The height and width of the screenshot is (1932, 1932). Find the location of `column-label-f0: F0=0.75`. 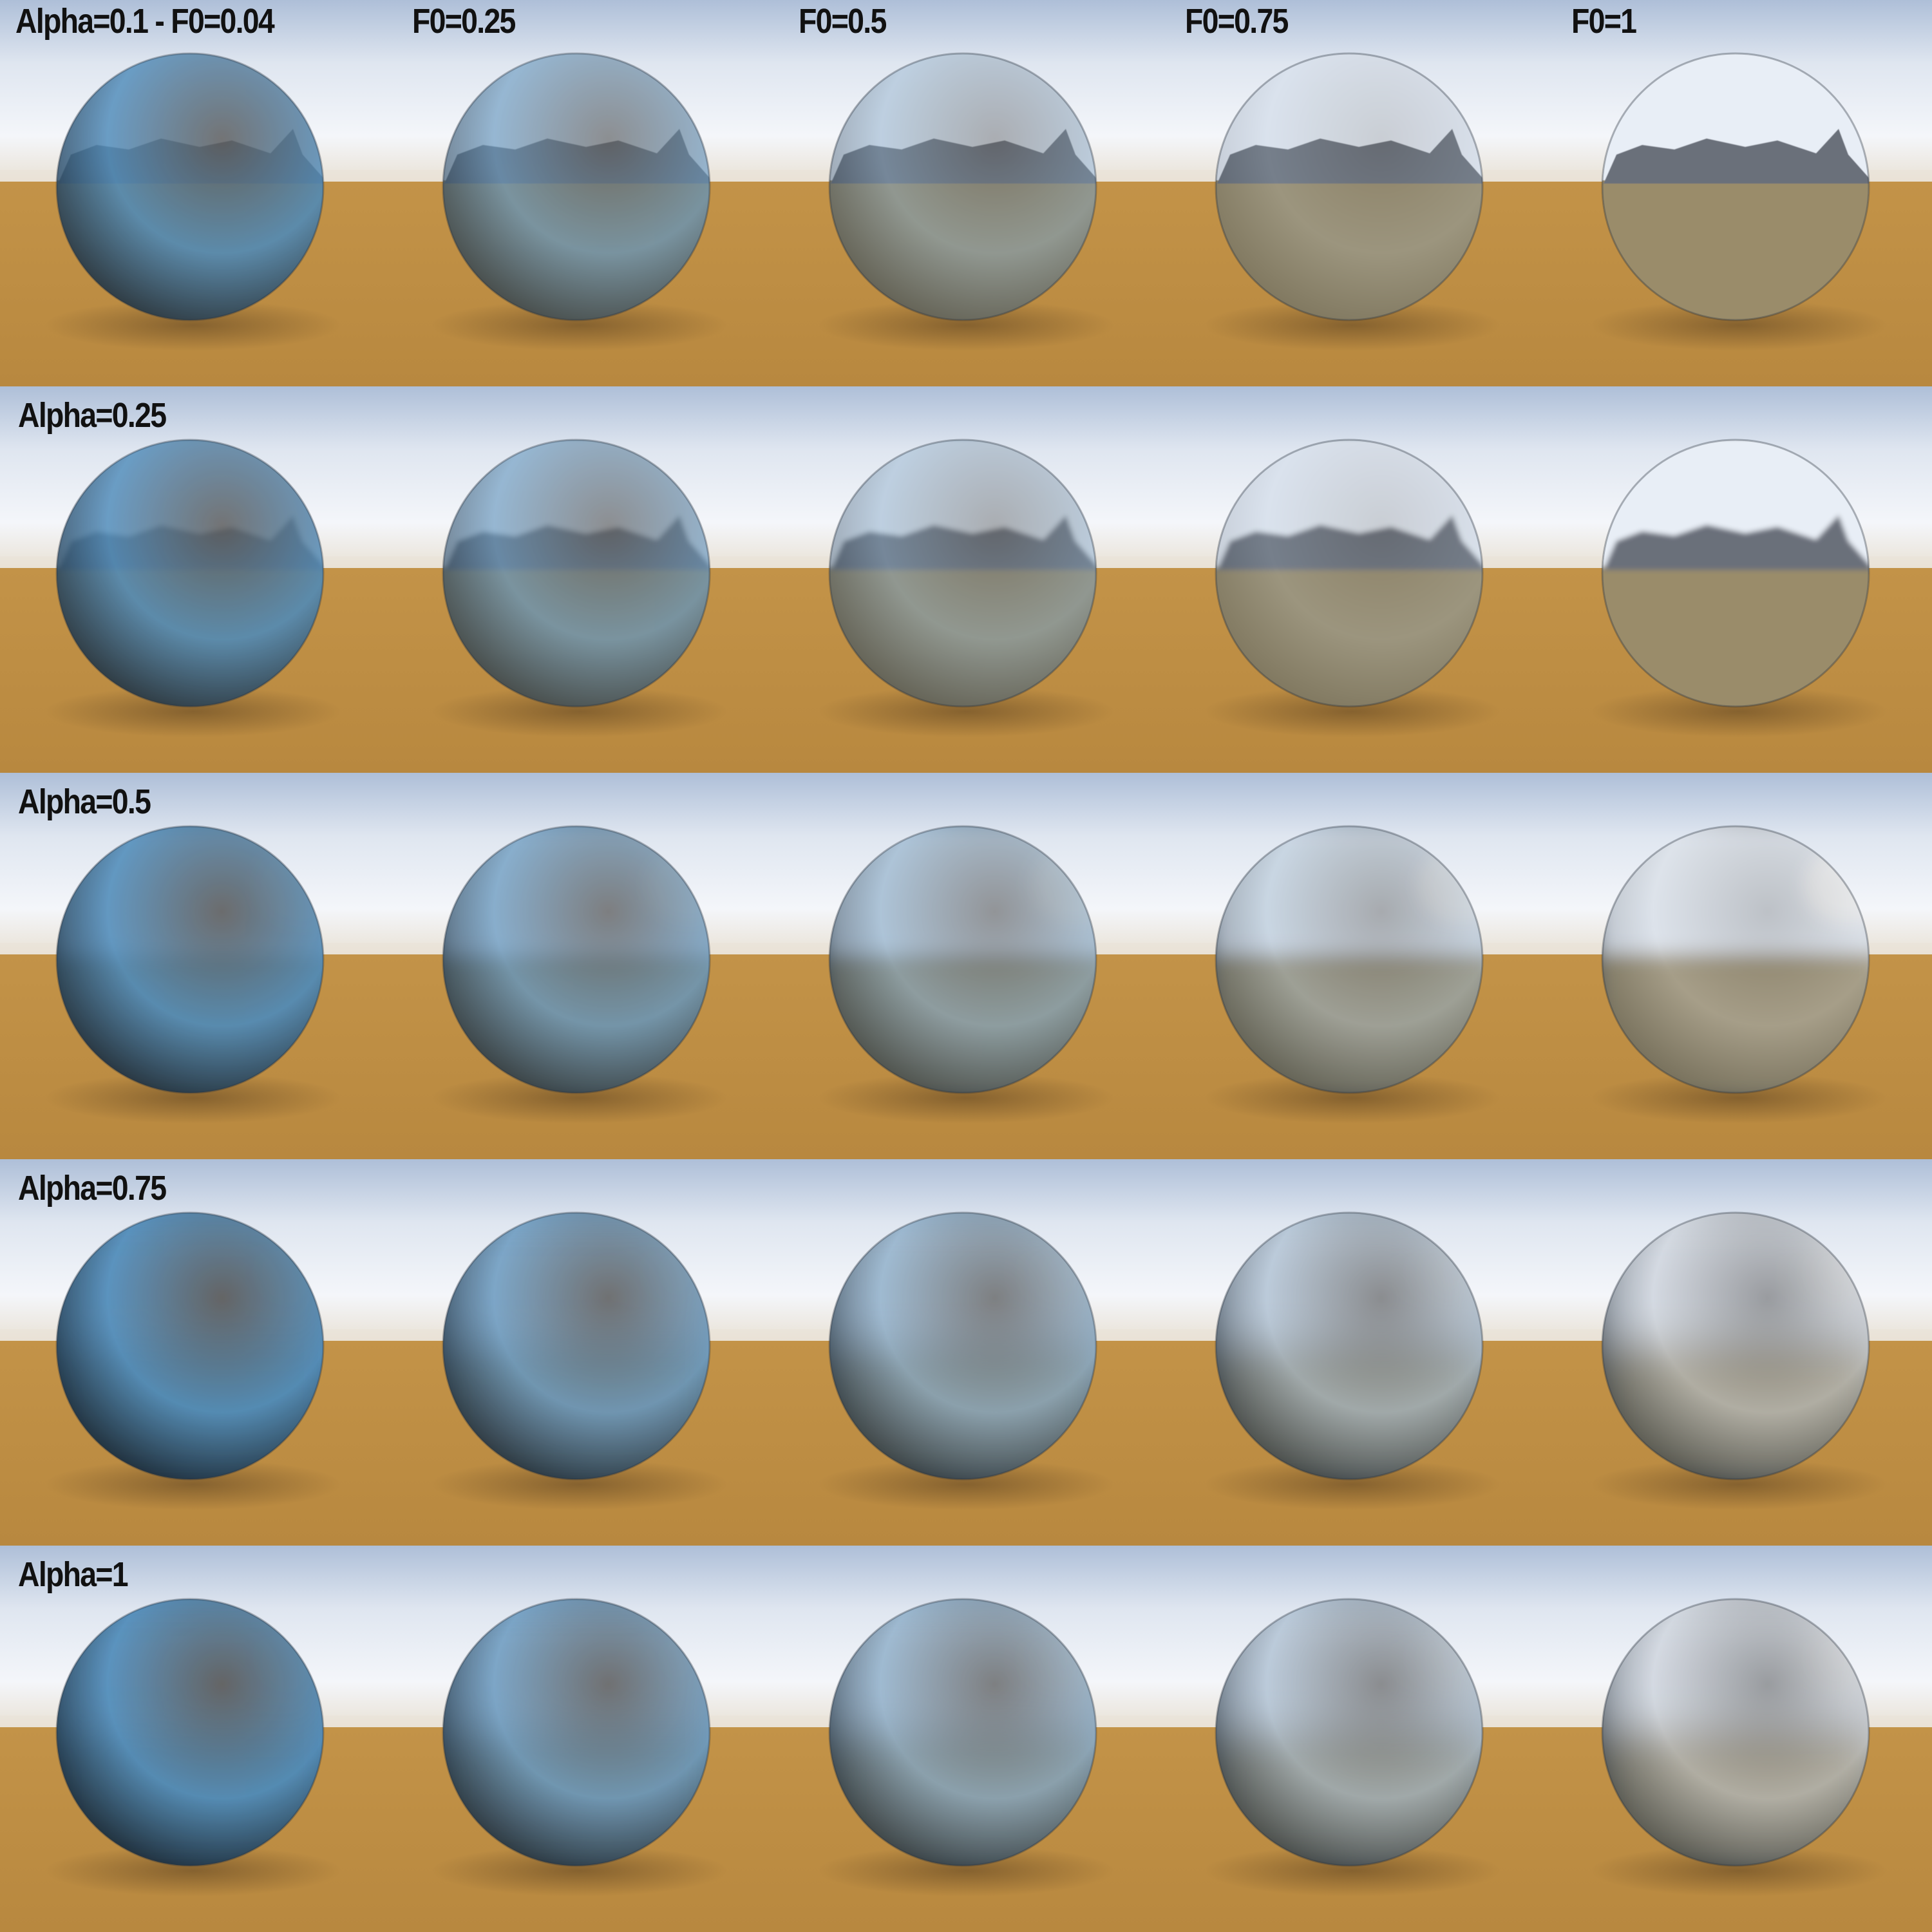

column-label-f0: F0=0.75 is located at coordinates (1237, 22).